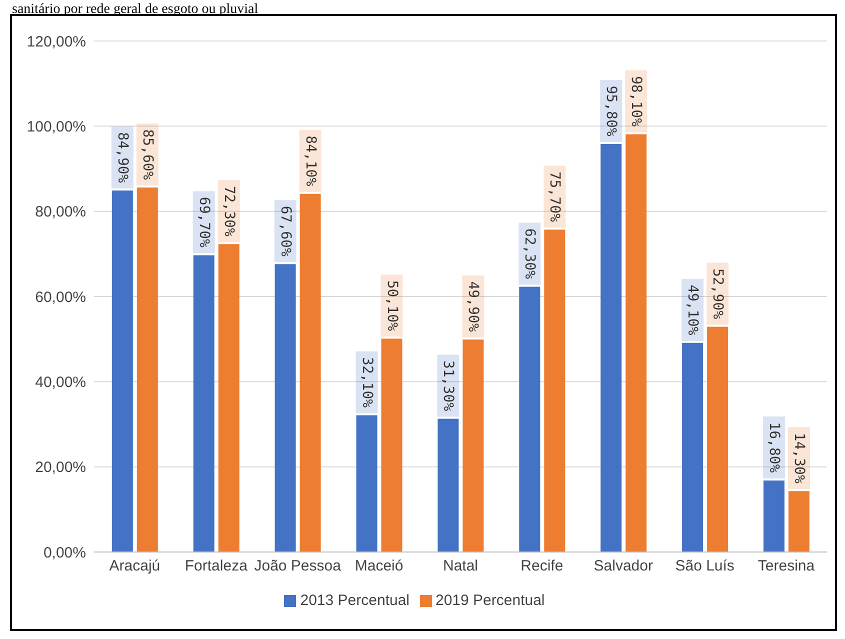  What do you see at coordinates (692, 310) in the screenshot?
I see `data-label: 49,10%` at bounding box center [692, 310].